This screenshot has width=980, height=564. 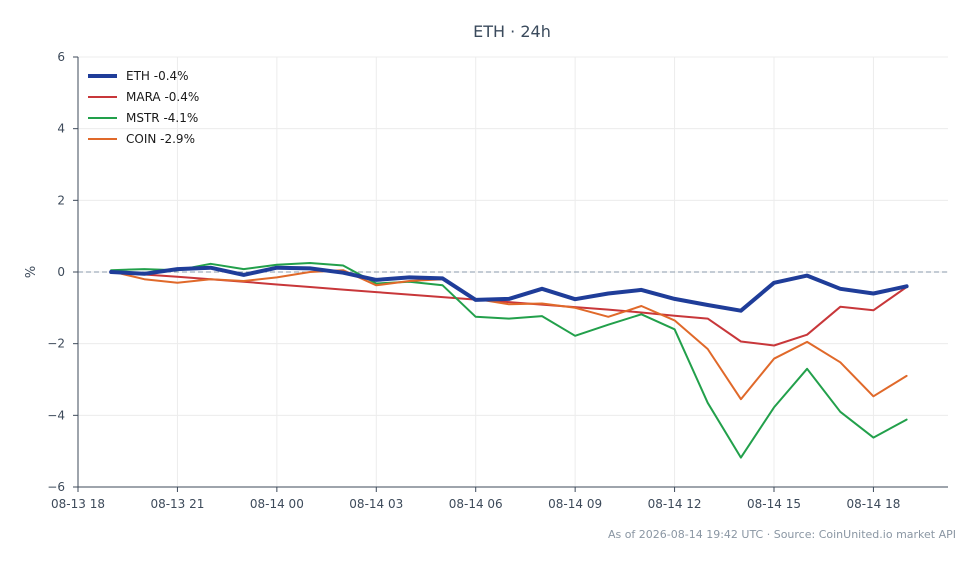 I want to click on x-tick-label: 08-14 03, so click(x=376, y=504).